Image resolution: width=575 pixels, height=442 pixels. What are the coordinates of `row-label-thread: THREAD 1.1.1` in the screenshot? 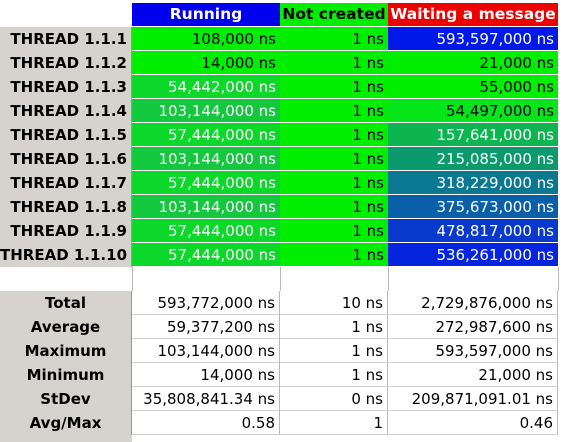 It's located at (66, 39).